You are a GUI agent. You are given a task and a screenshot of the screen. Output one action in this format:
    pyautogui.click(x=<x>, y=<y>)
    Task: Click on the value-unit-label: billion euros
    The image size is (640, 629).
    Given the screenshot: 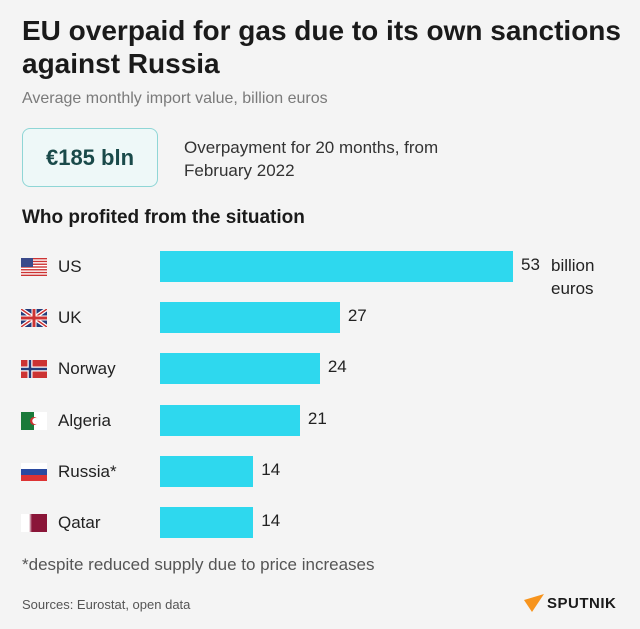 What is the action you would take?
    pyautogui.click(x=573, y=277)
    